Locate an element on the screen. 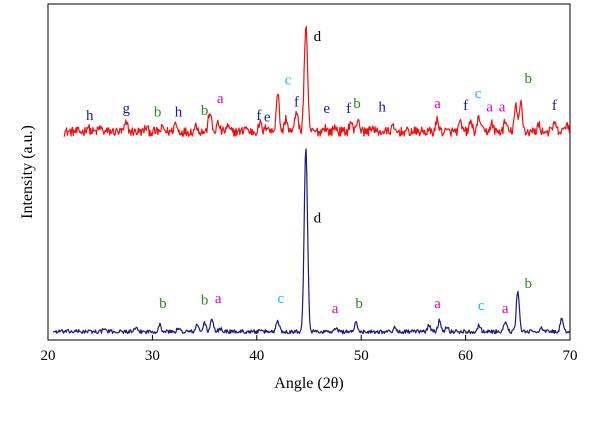 Image resolution: width=600 pixels, height=421 pixels. x-tick-label: 70 is located at coordinates (570, 356).